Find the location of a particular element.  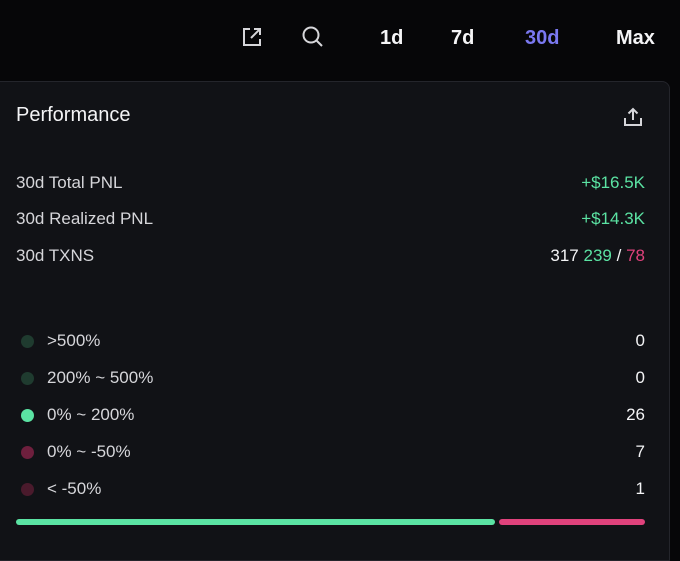

distribution-label: 200% ~ 500% is located at coordinates (100, 377).